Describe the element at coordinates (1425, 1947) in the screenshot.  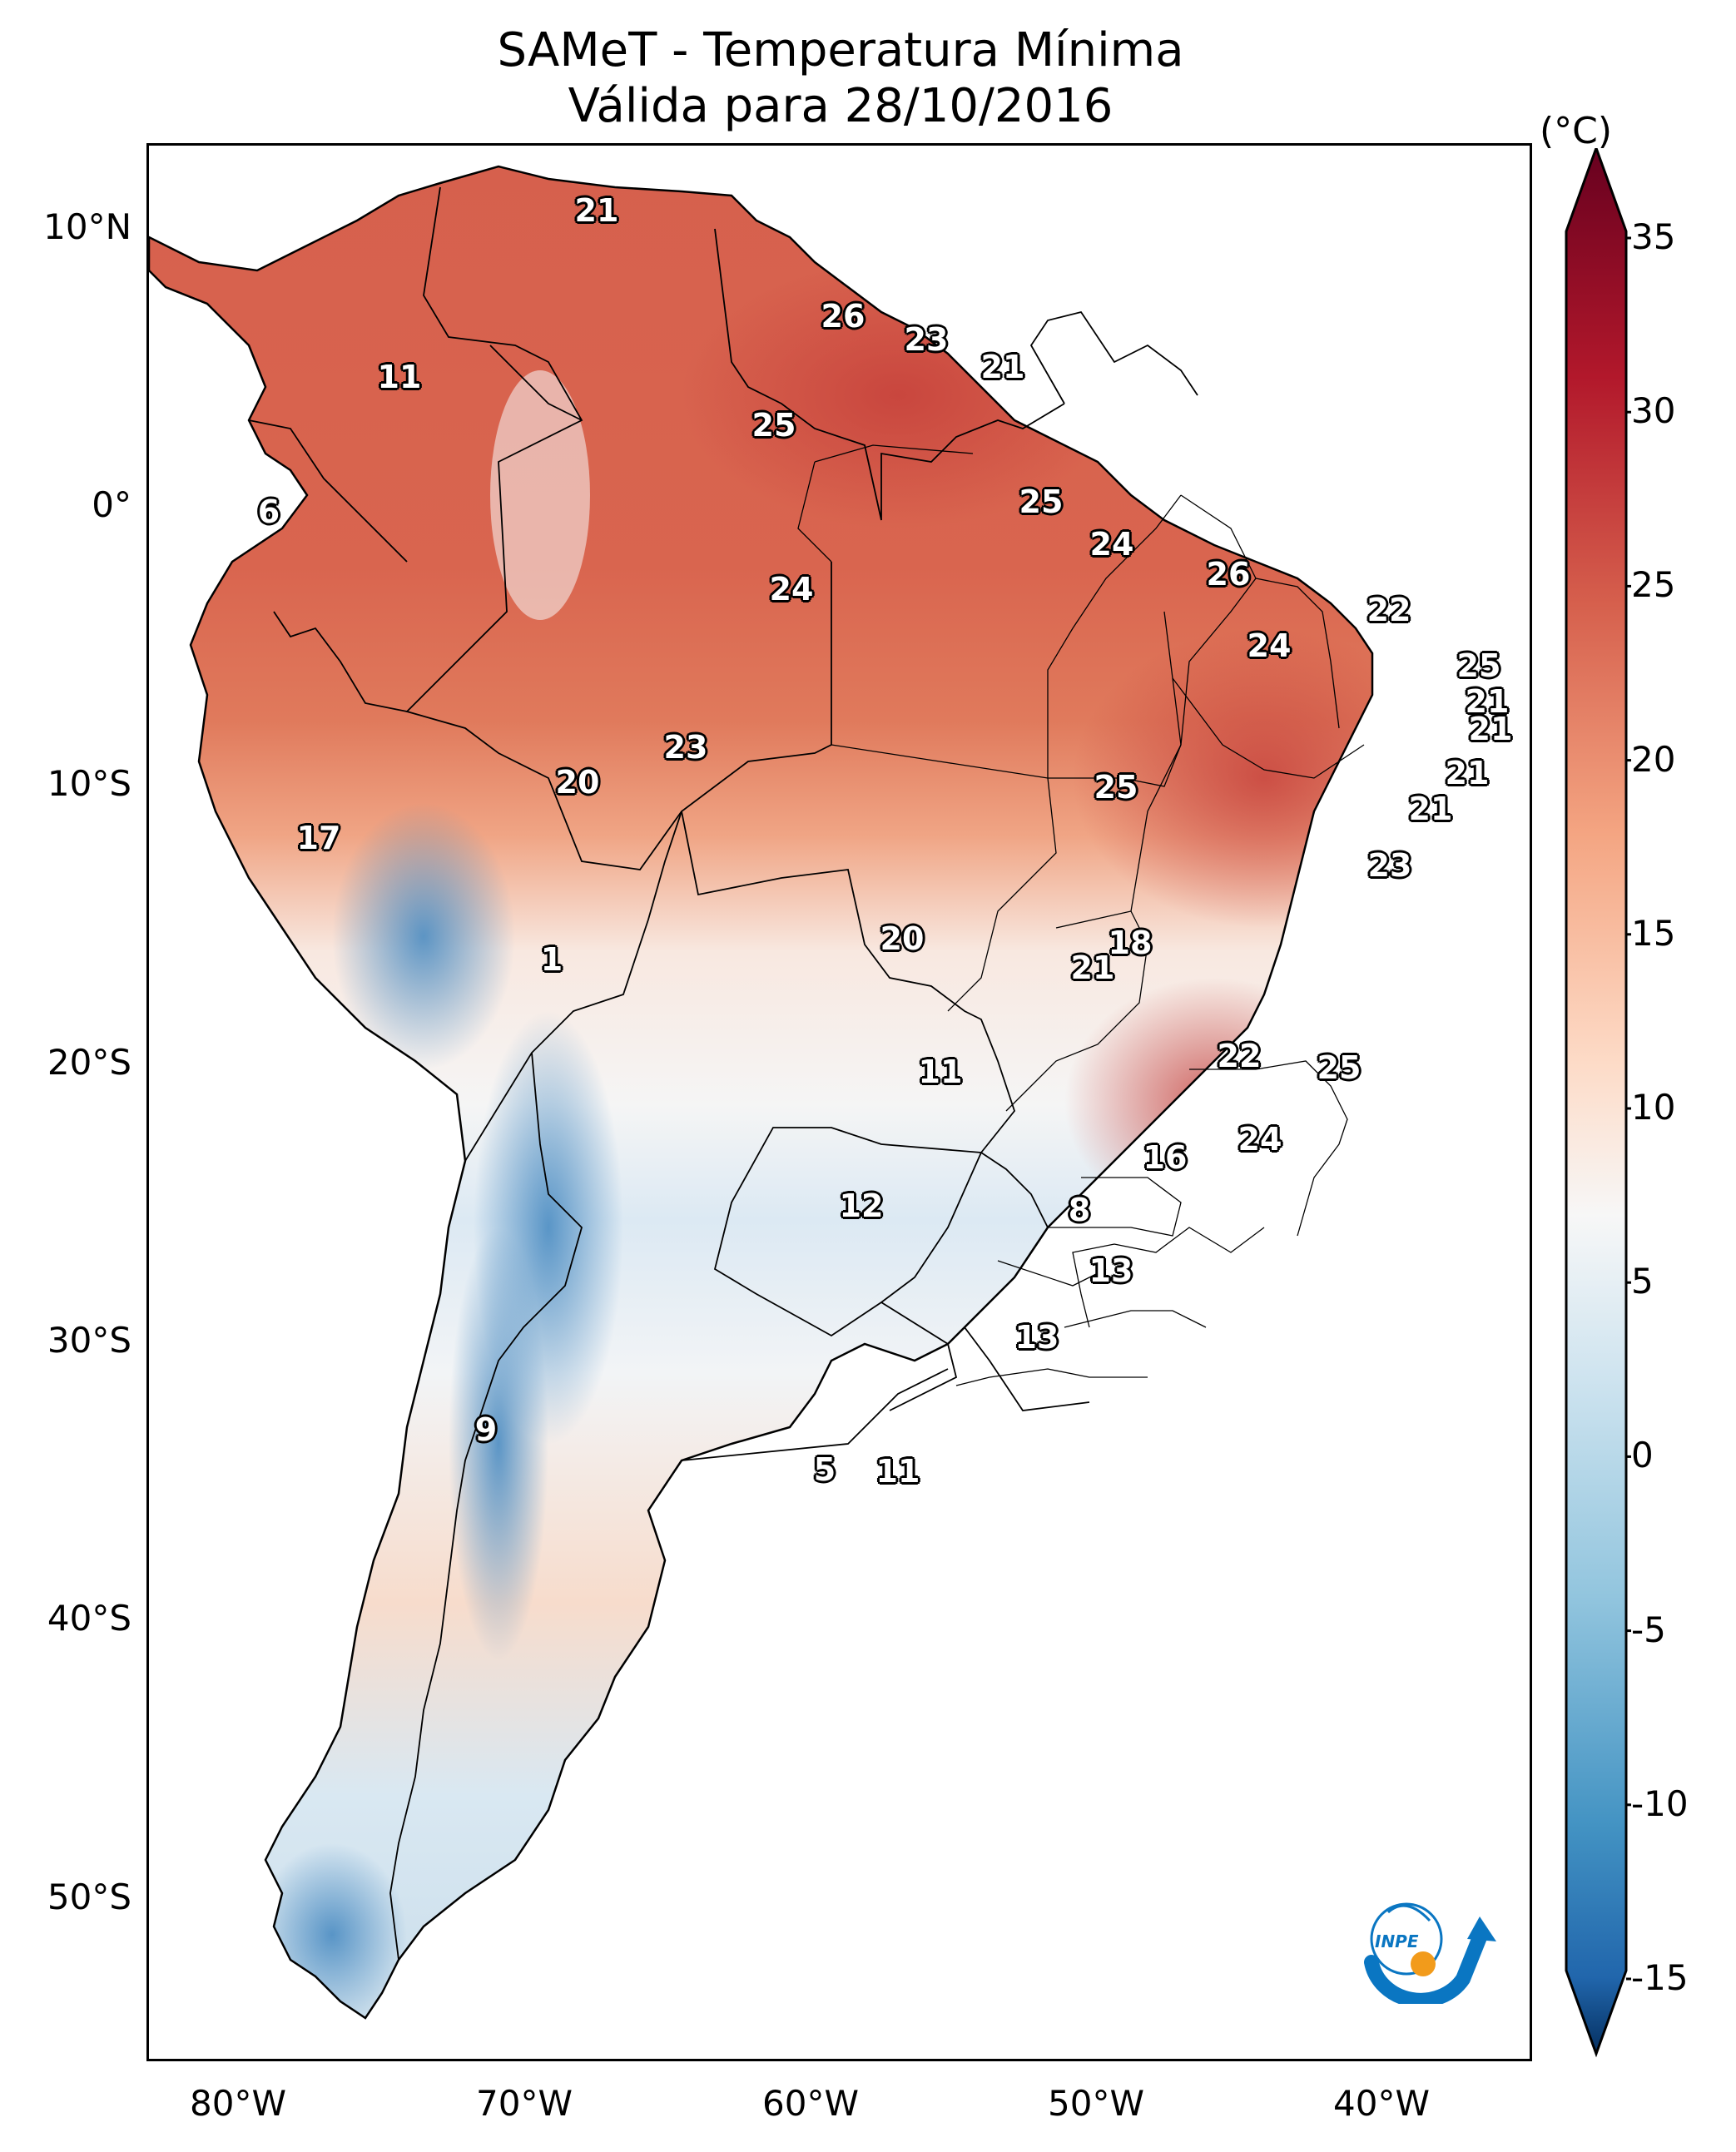
I see `inpe-logo: INPE` at that location.